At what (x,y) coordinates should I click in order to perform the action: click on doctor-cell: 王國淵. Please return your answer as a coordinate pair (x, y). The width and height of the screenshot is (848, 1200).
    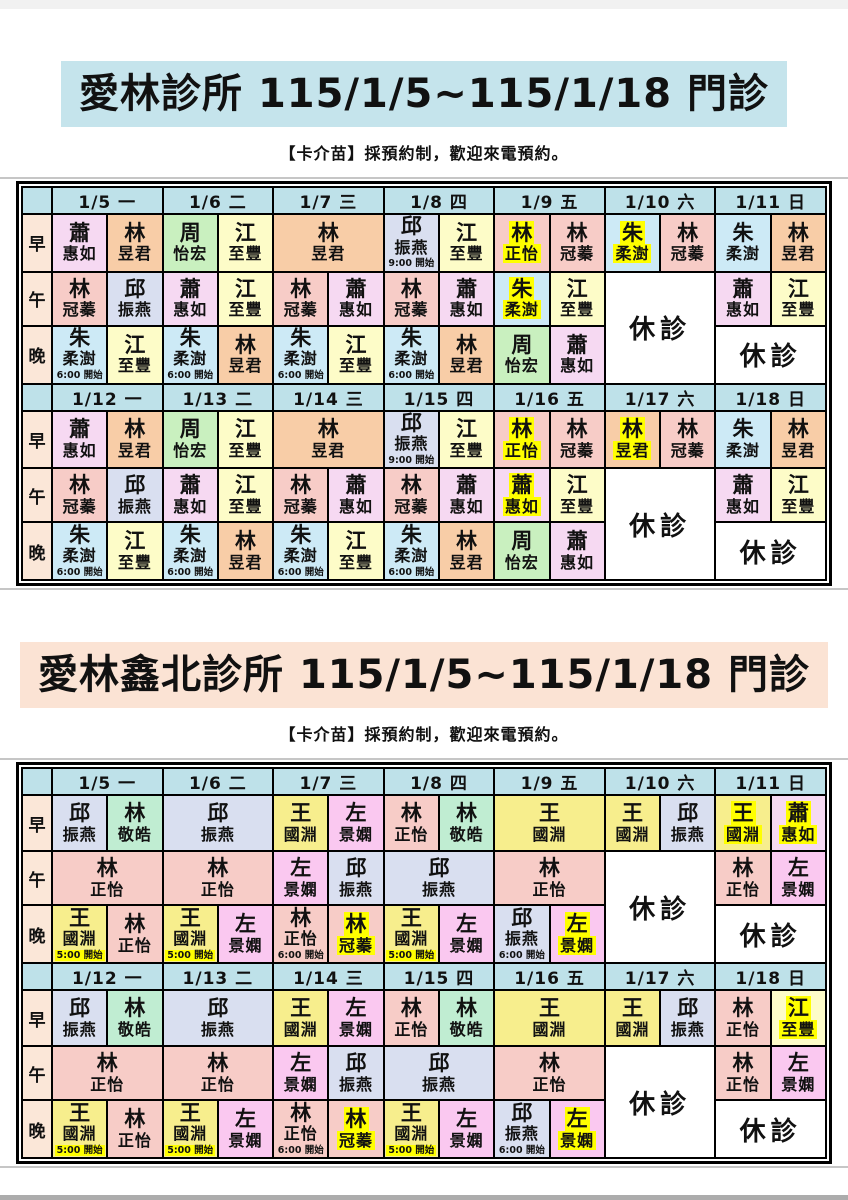
    Looking at the image, I should click on (301, 823).